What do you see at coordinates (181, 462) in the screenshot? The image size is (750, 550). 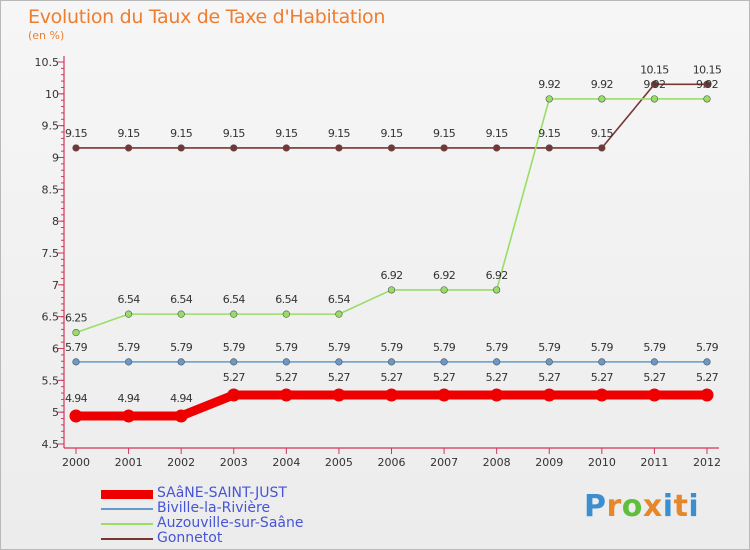 I see `x-tick-label: 2002` at bounding box center [181, 462].